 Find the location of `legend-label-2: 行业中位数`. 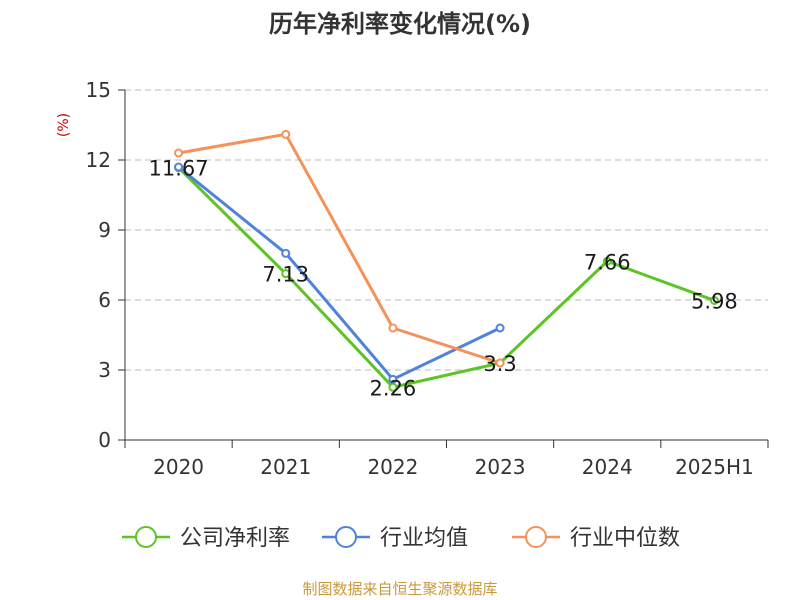

legend-label-2: 行业中位数 is located at coordinates (625, 538).